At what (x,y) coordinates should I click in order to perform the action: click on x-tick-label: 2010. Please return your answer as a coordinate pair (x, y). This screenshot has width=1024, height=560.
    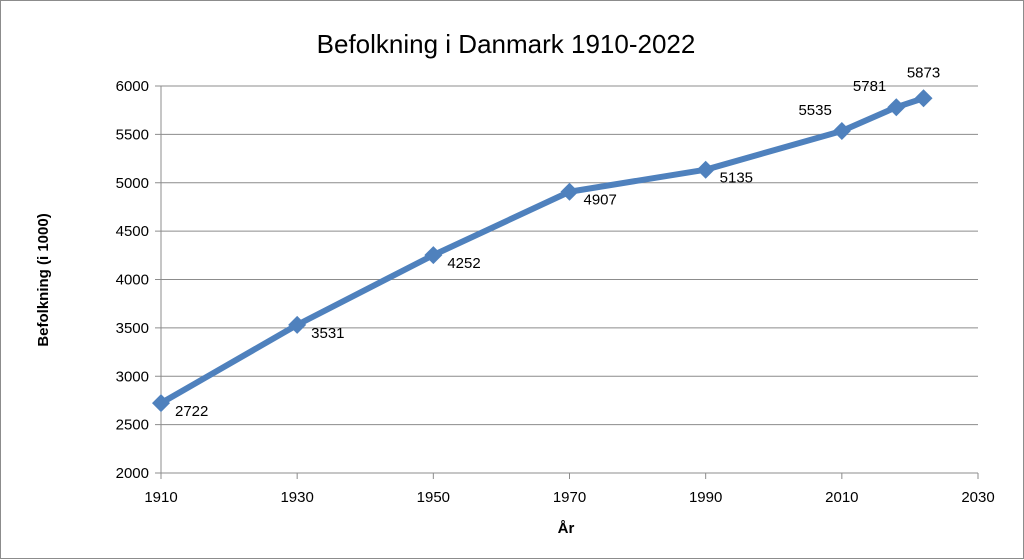
    Looking at the image, I should click on (841, 497).